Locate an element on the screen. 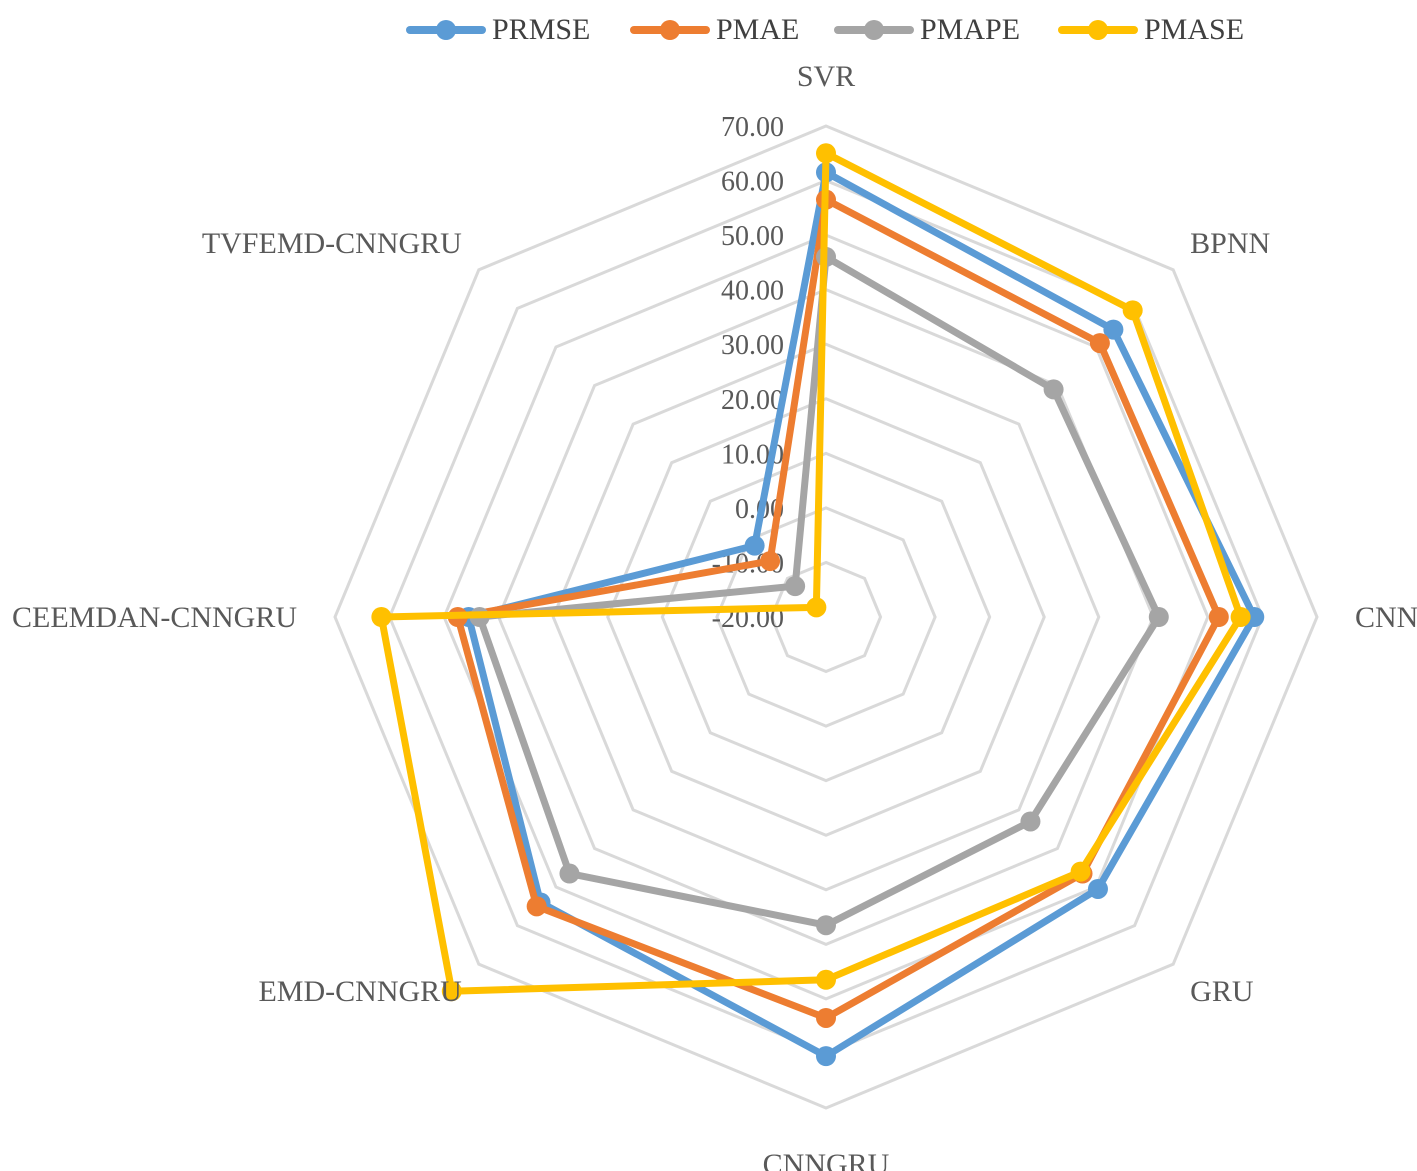 Image resolution: width=1417 pixels, height=1171 pixels. legend-item-prmse: PRMSE is located at coordinates (498, 30).